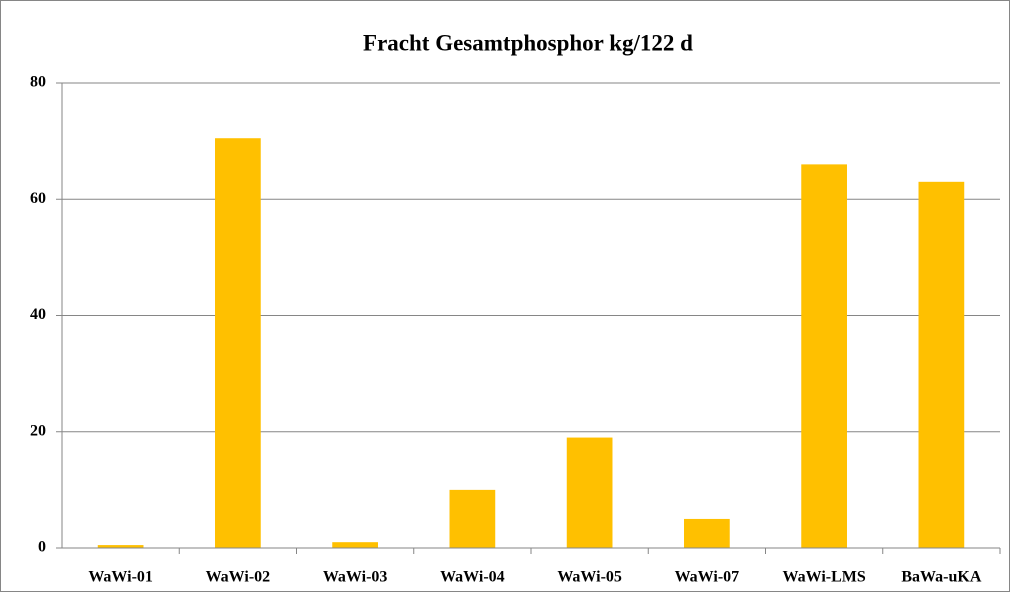 This screenshot has width=1010, height=597. What do you see at coordinates (38, 198) in the screenshot?
I see `y-tick-label: 60` at bounding box center [38, 198].